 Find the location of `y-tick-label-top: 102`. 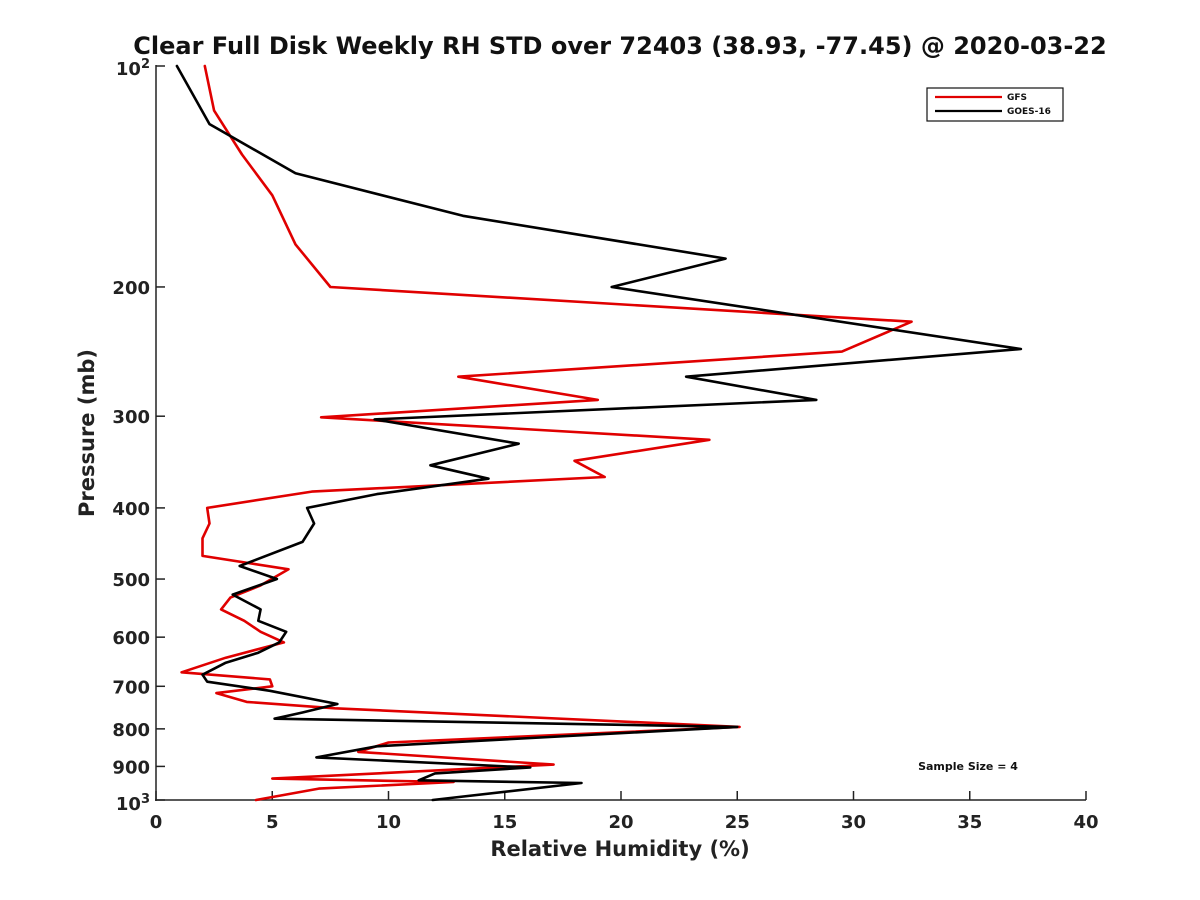

y-tick-label-top: 102 is located at coordinates (133, 69).